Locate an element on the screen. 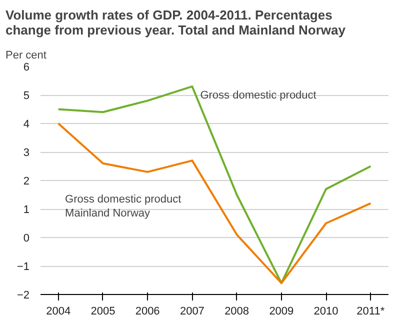  x-tick-label: 2006 is located at coordinates (147, 312).